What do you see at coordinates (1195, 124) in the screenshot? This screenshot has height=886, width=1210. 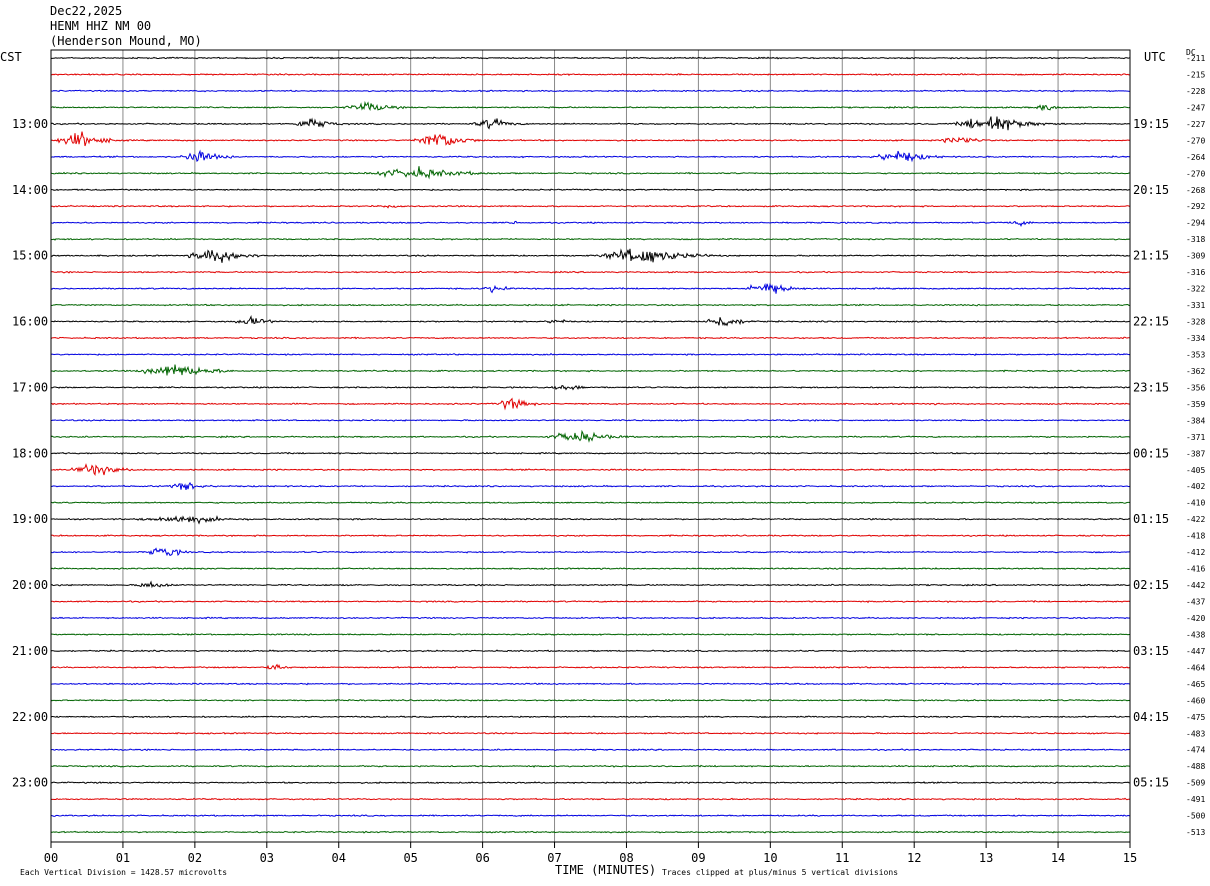 I see `dc-offset-label: -227` at bounding box center [1195, 124].